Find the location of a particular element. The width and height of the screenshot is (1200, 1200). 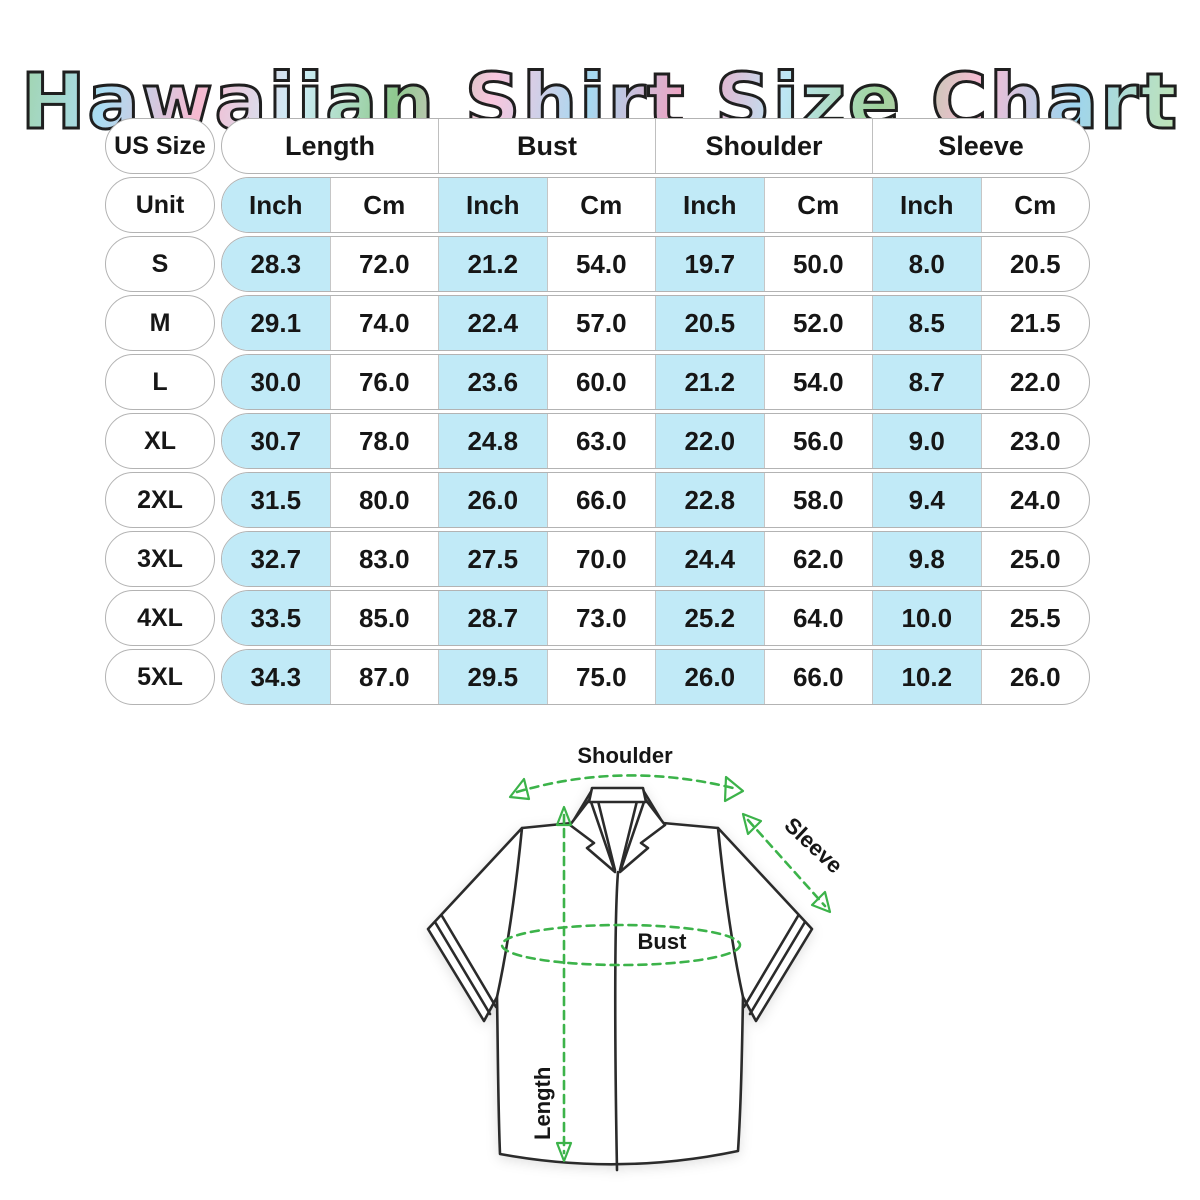

size-text: 3XL is located at coordinates (160, 558).